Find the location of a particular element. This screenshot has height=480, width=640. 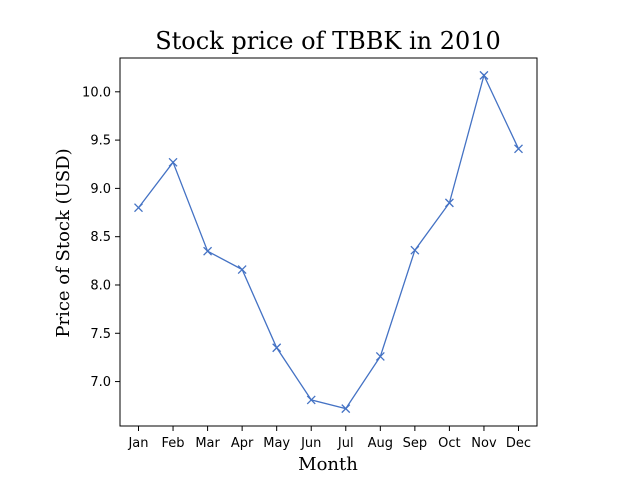

y-tick-label: 9.0 is located at coordinates (100, 189).